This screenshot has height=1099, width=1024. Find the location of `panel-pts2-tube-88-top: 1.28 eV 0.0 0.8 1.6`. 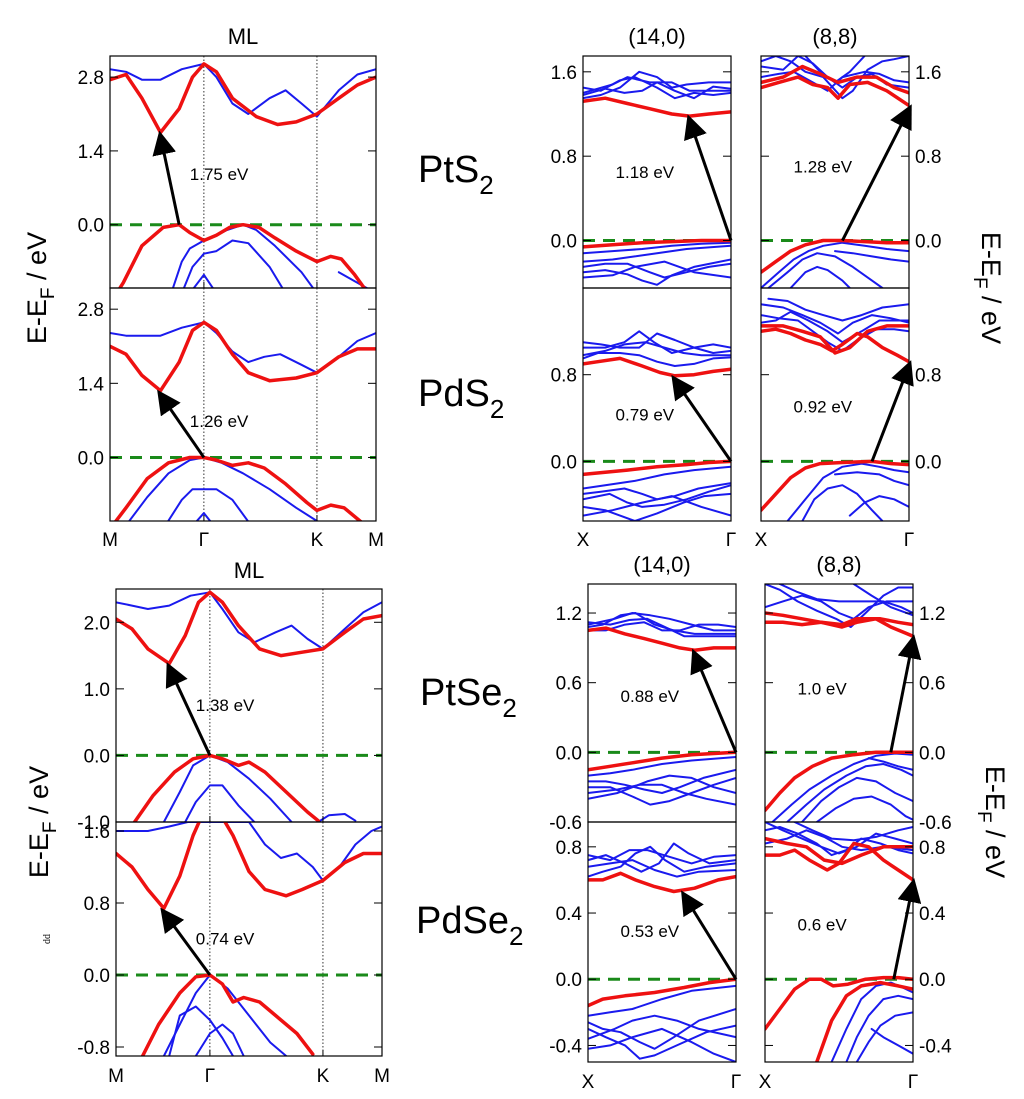

panel-pts2-tube-88-top: 1.28 eV 0.0 0.8 1.6 is located at coordinates (850, 172).